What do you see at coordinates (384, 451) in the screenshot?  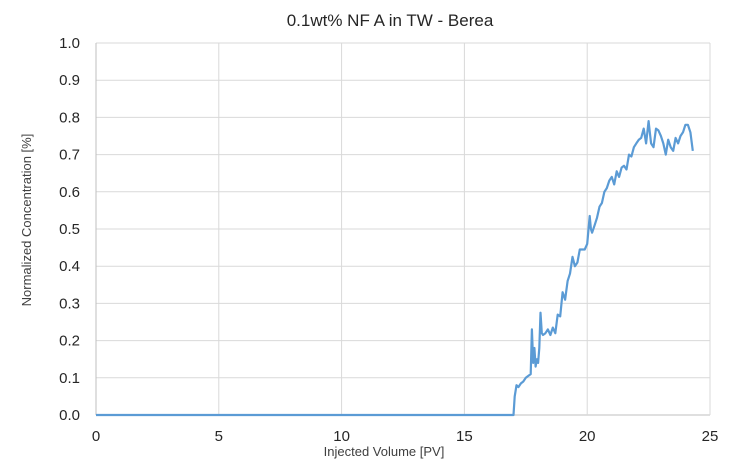 I see `x-axis-label: Injected Volume [PV]` at bounding box center [384, 451].